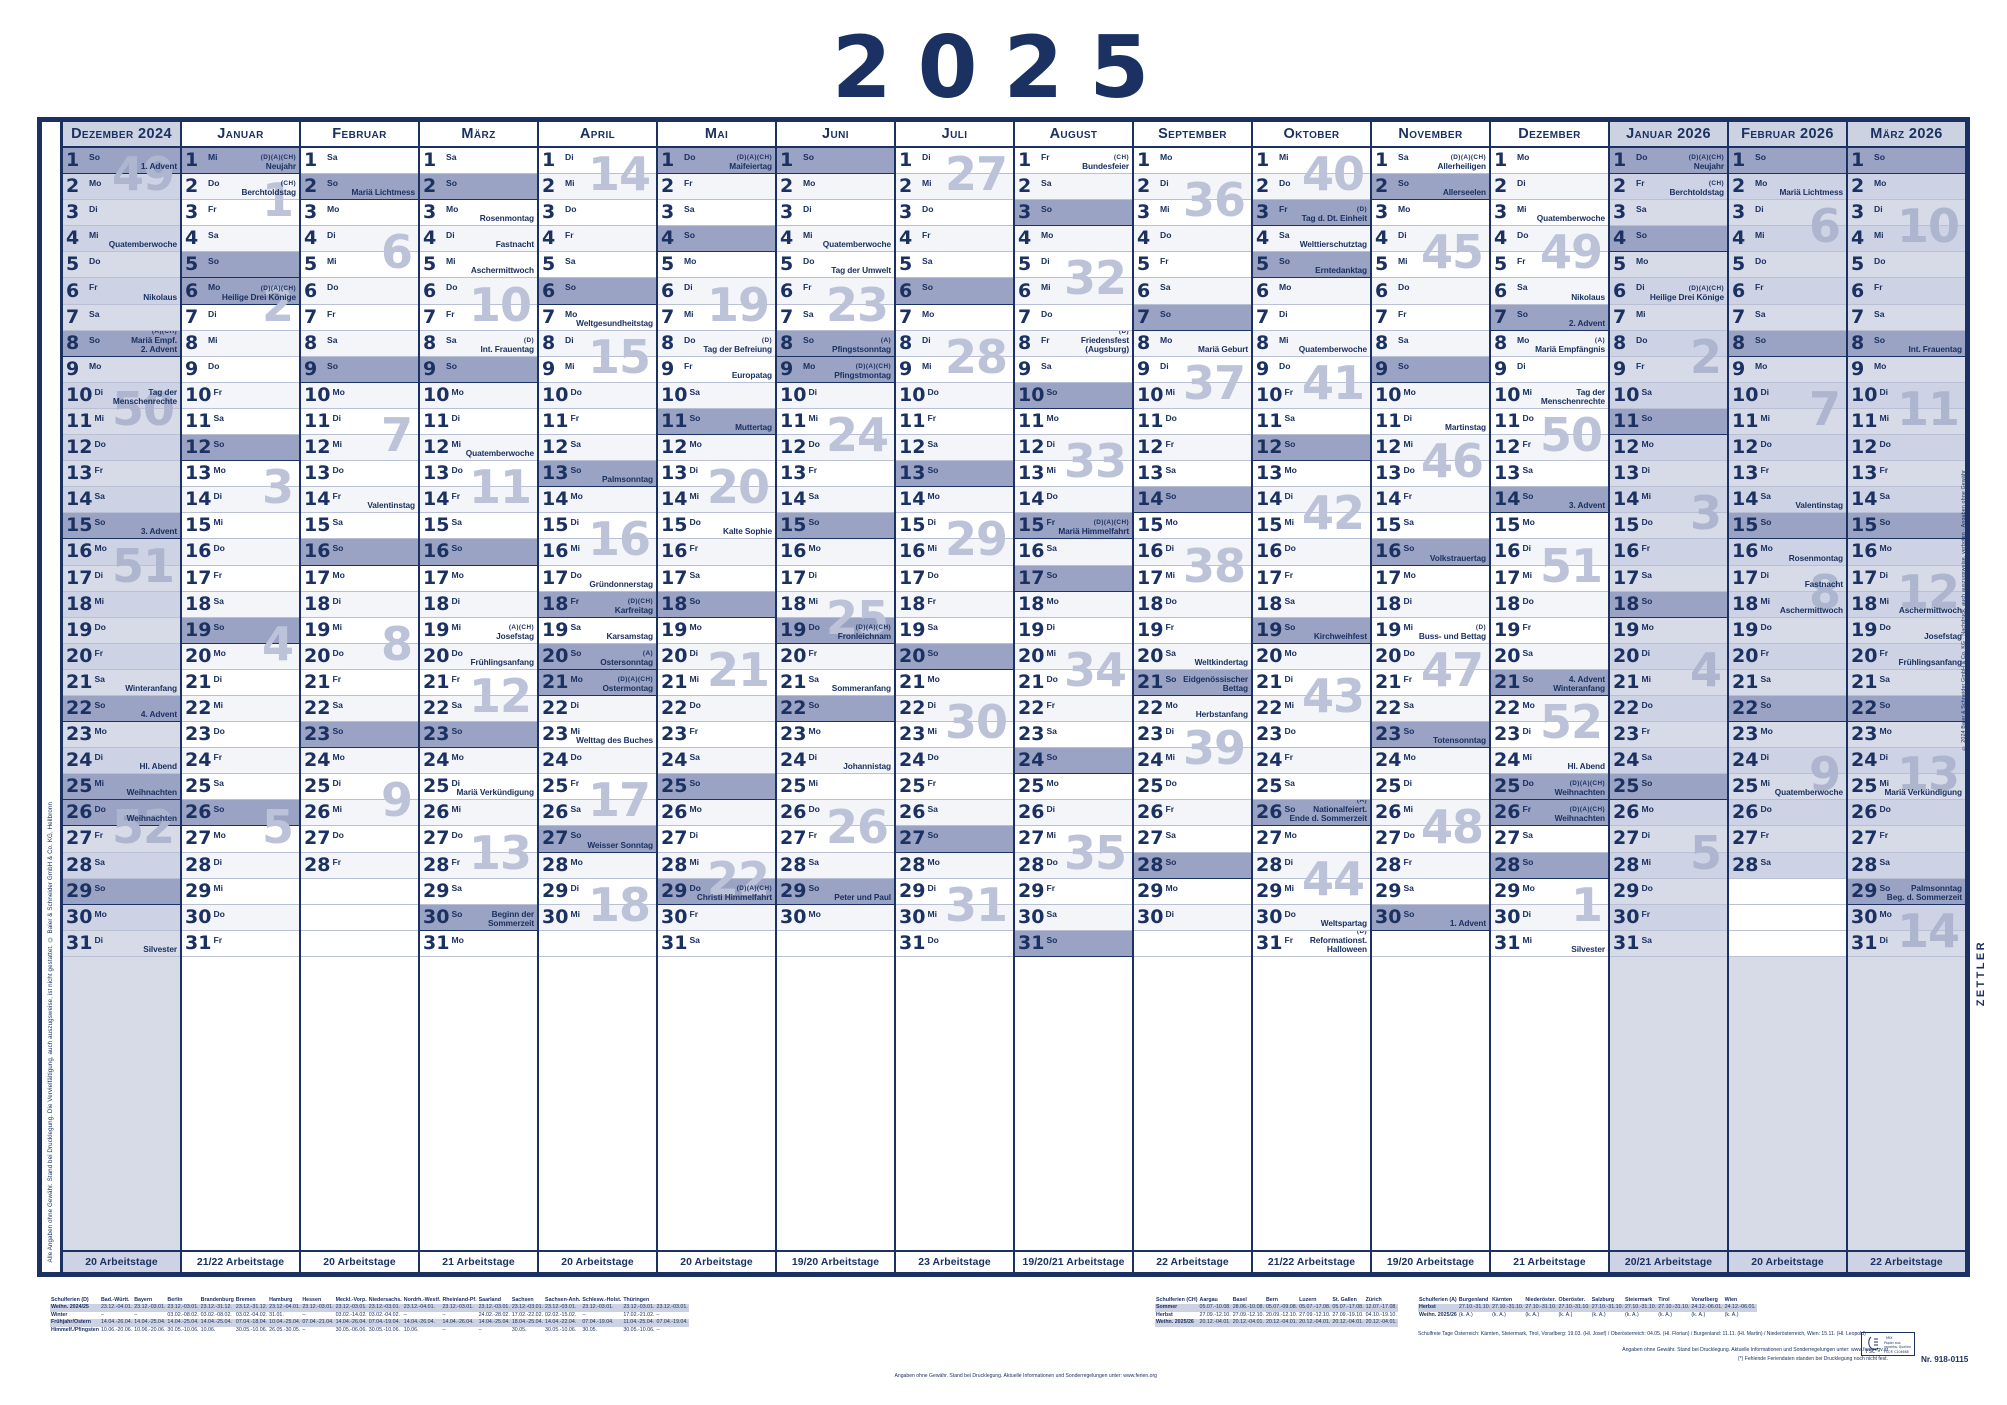 The width and height of the screenshot is (2007, 1405). I want to click on day-cell: 14 Mi, so click(716, 500).